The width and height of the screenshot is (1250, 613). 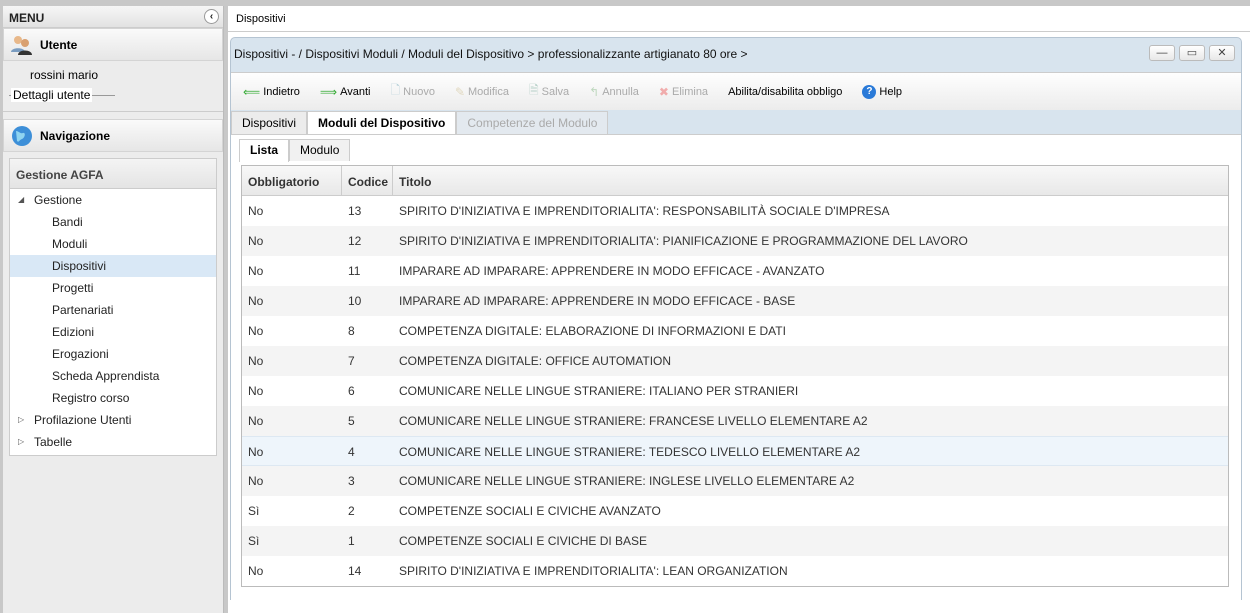 What do you see at coordinates (614, 91) in the screenshot?
I see `annulla-button: ↰ Annulla` at bounding box center [614, 91].